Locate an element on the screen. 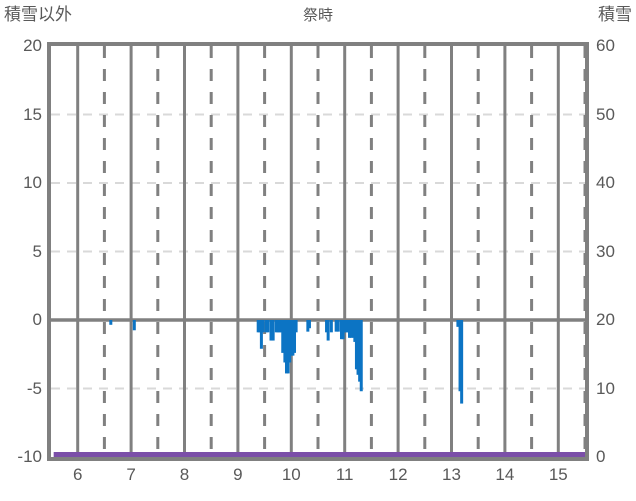 The width and height of the screenshot is (636, 501). right-axis-tick-label: 40 is located at coordinates (605, 182).